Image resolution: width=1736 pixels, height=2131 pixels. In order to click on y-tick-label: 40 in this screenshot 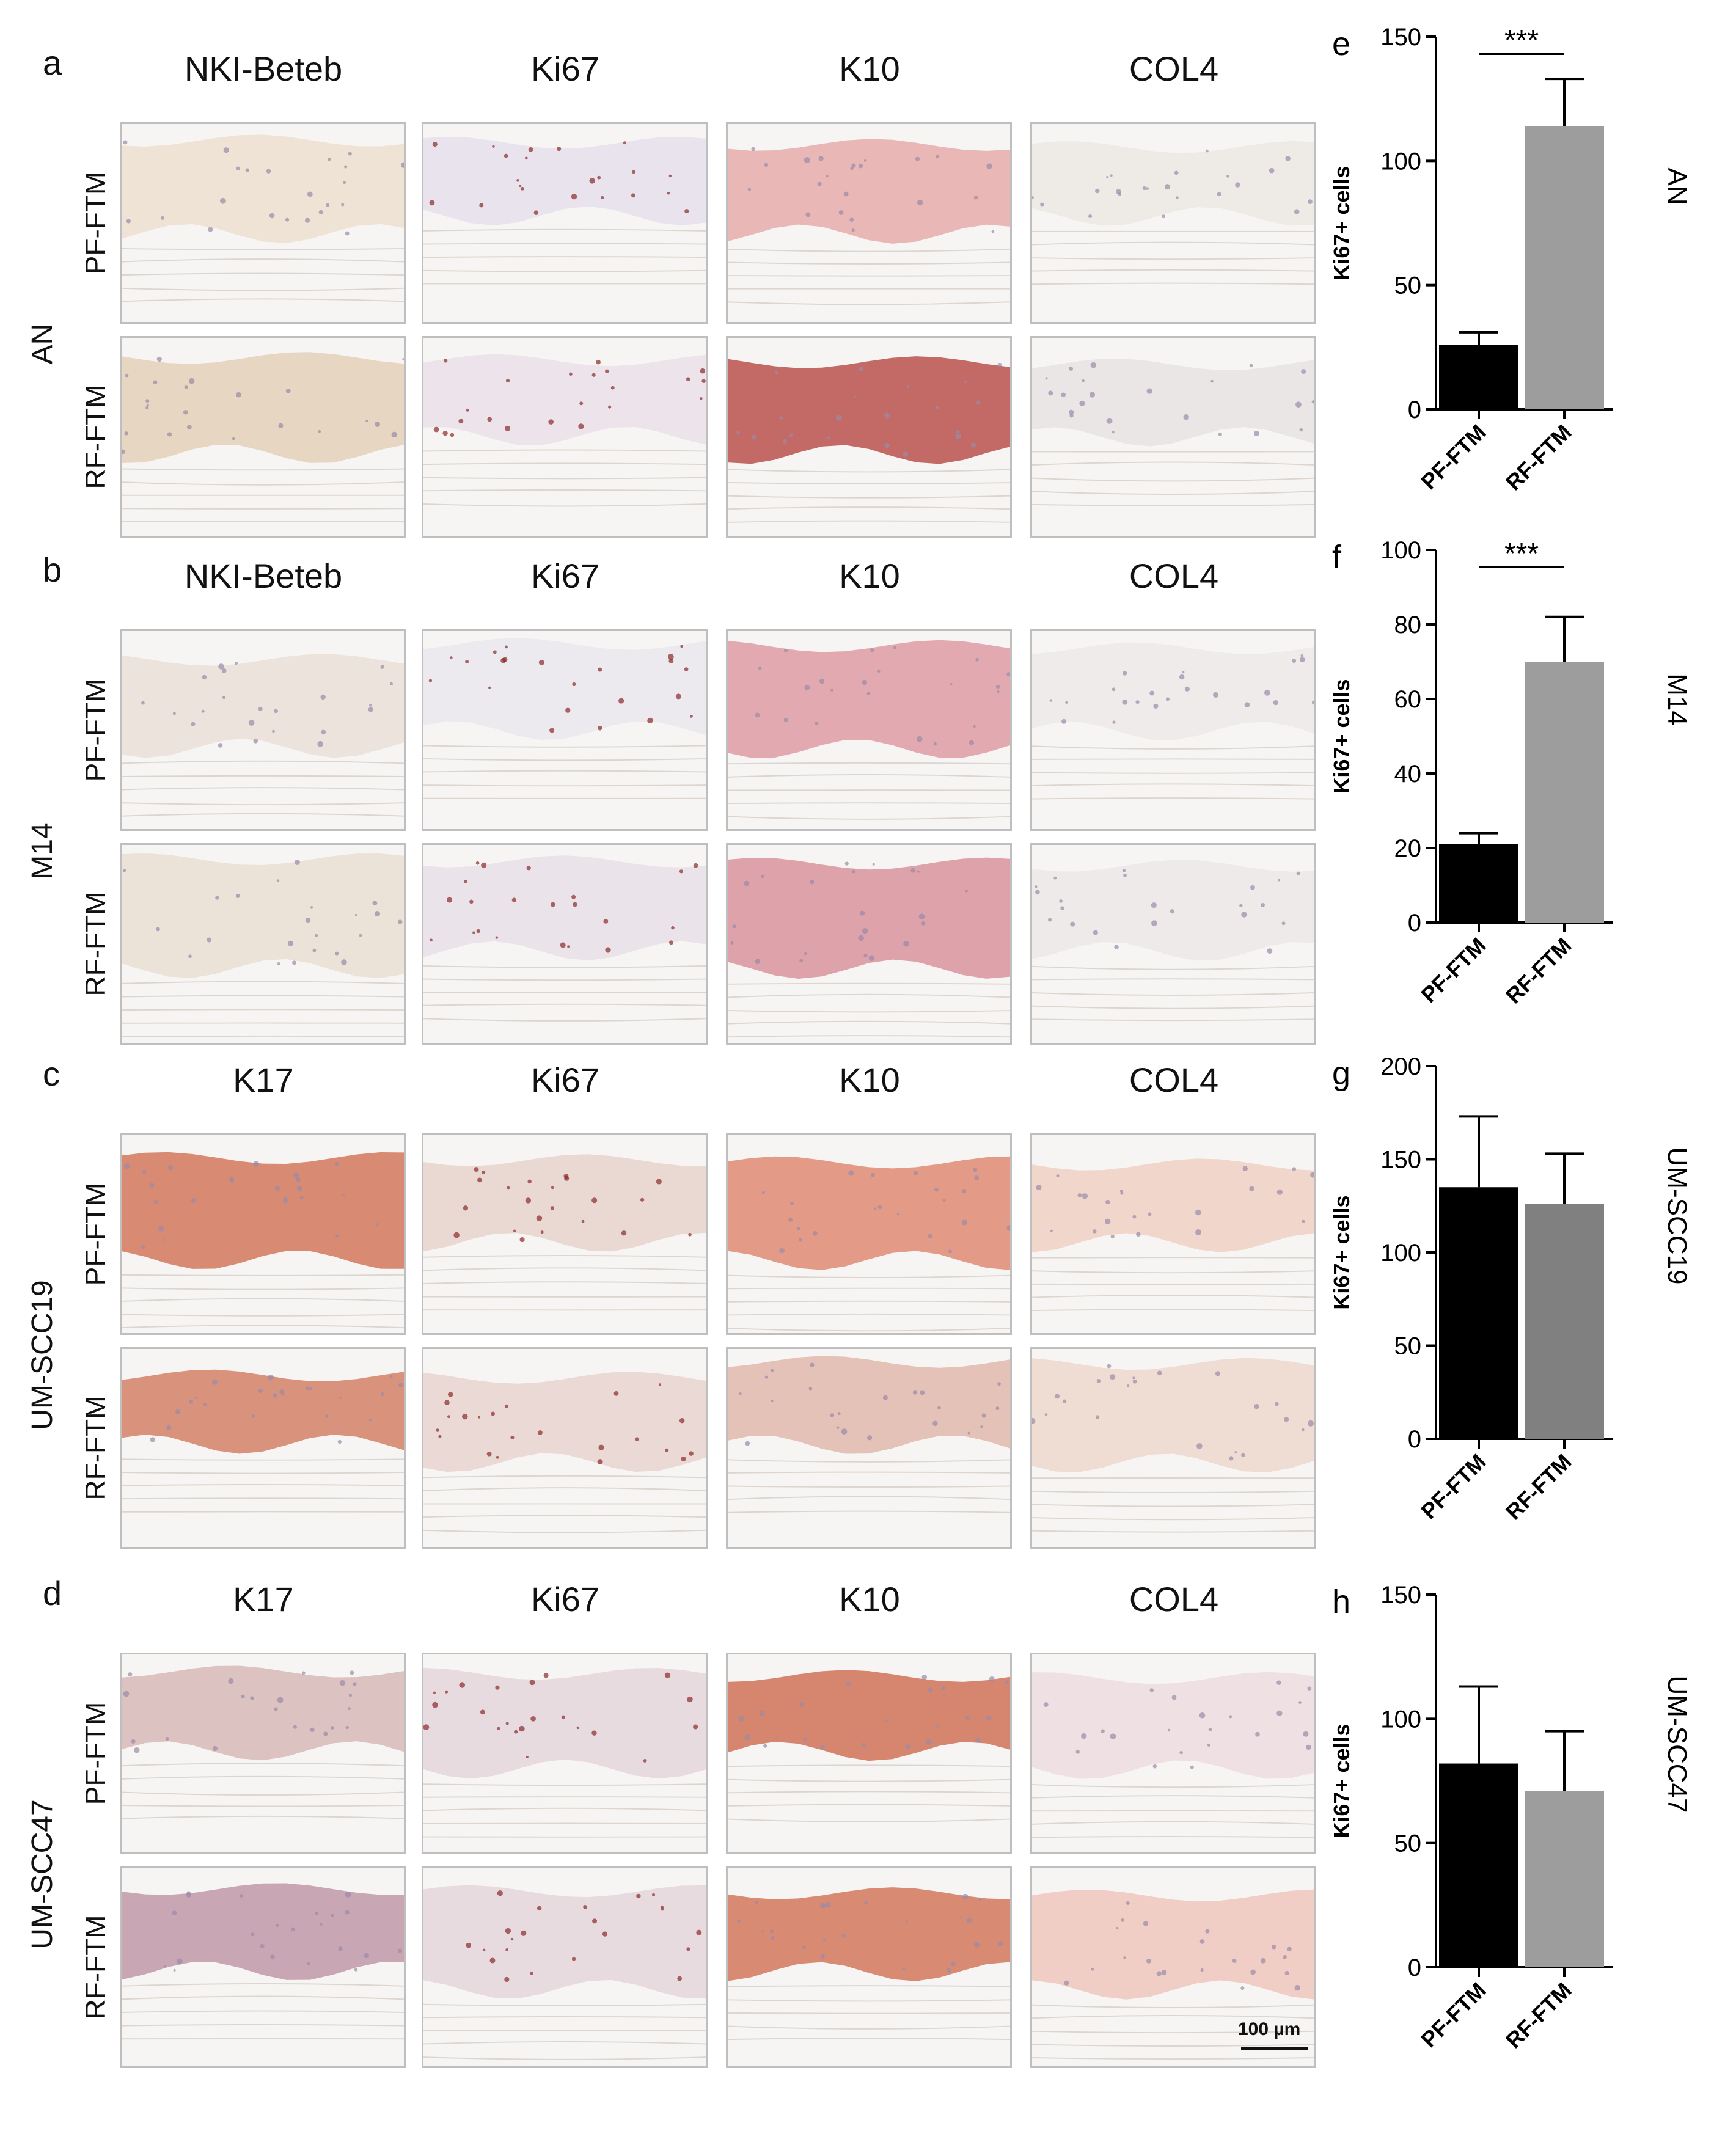, I will do `click(1408, 774)`.